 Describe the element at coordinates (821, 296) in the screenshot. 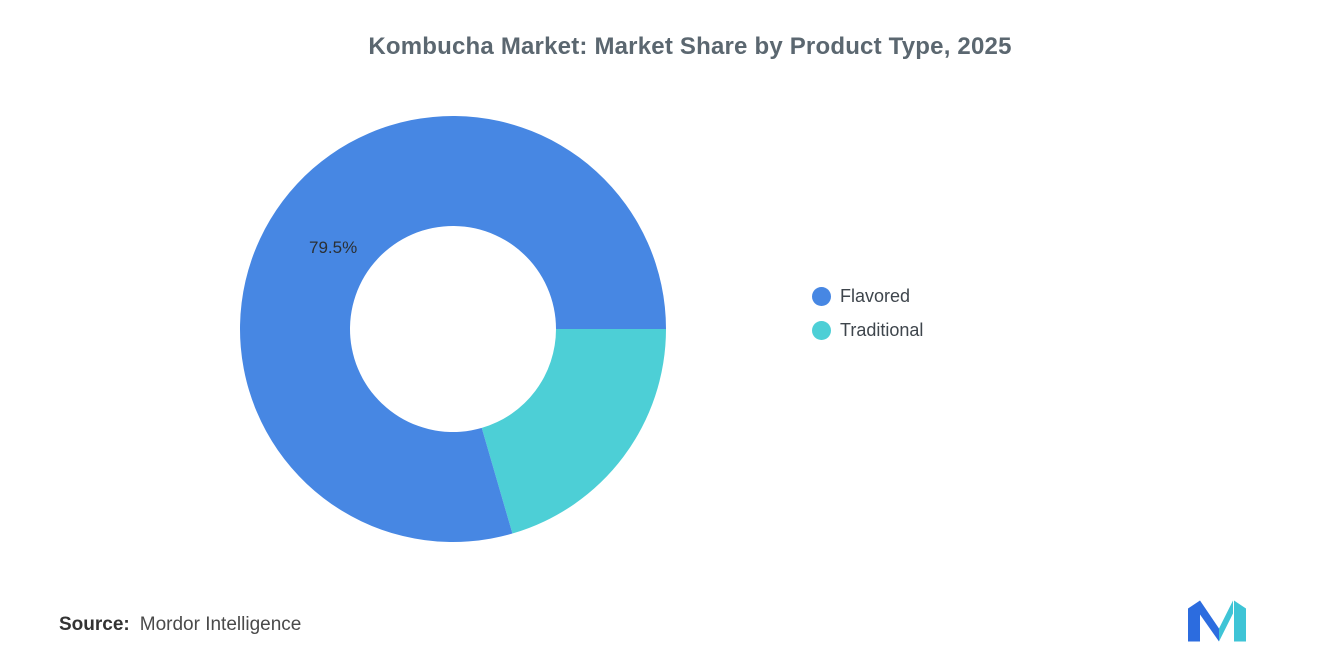

I see `legend-dot-flavored` at that location.